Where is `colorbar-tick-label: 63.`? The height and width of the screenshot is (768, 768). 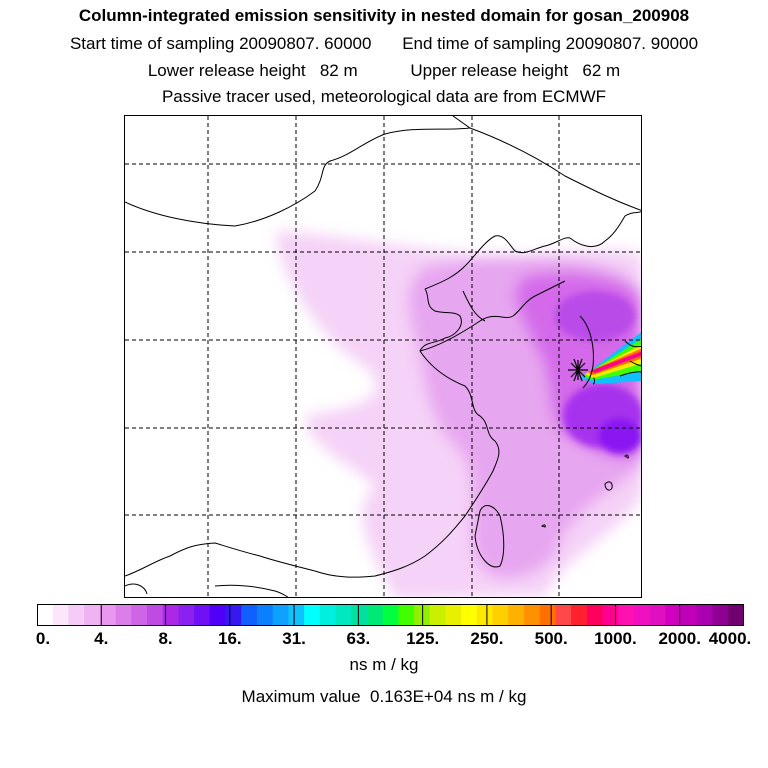 colorbar-tick-label: 63. is located at coordinates (358, 638).